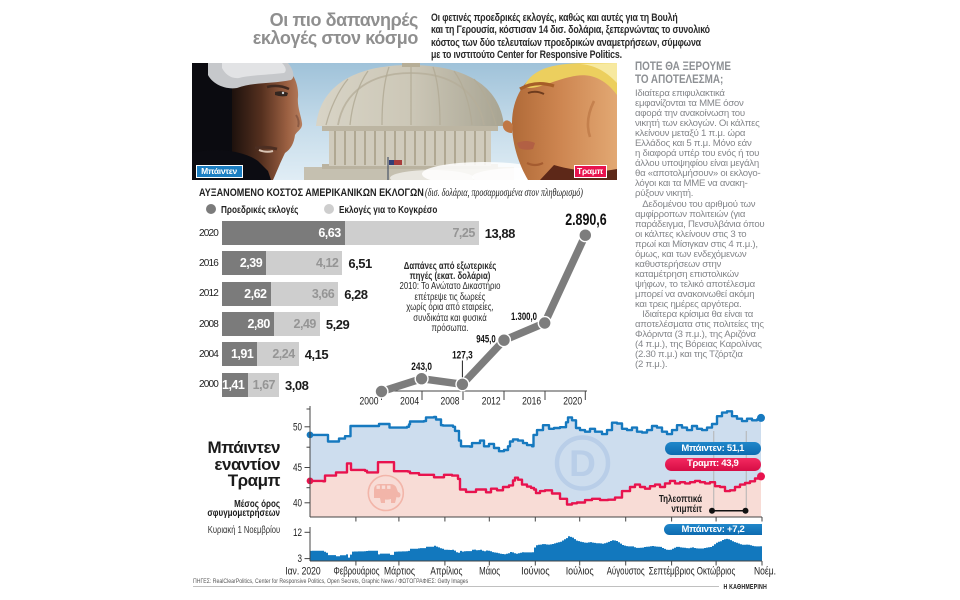 The height and width of the screenshot is (600, 960). I want to click on svg-text: Σεπτέμβριος, so click(672, 572).